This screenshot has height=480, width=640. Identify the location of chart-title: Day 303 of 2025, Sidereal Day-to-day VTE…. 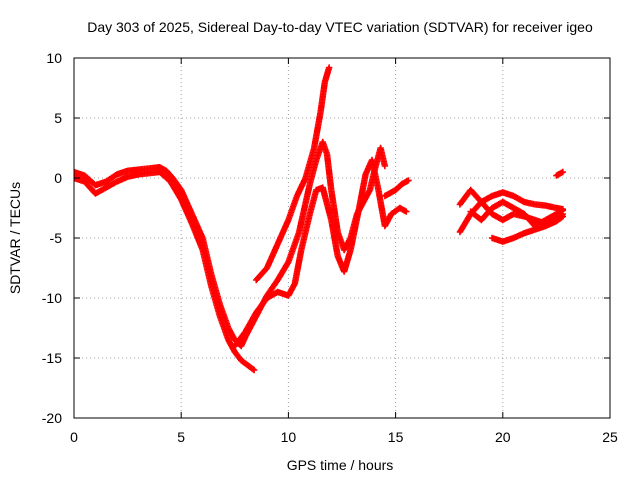
(340, 27).